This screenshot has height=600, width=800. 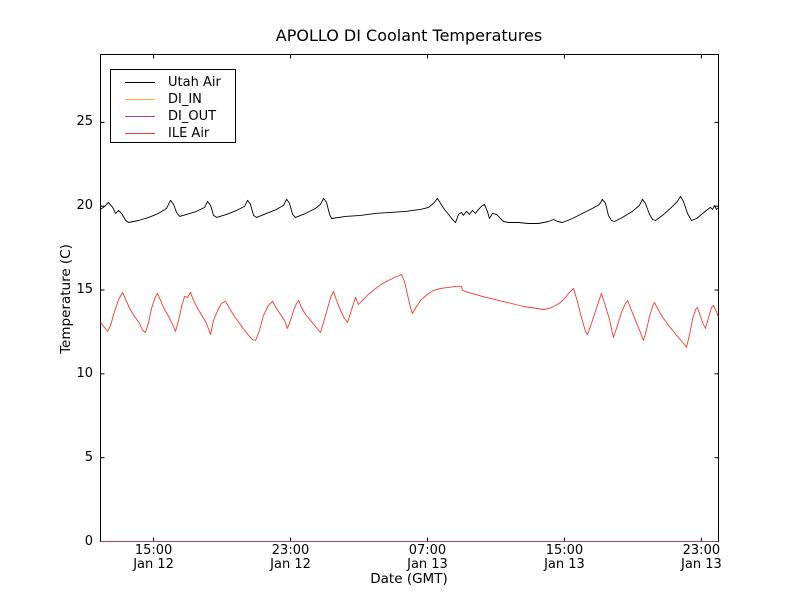 I want to click on legend-label: DI_IN, so click(x=185, y=99).